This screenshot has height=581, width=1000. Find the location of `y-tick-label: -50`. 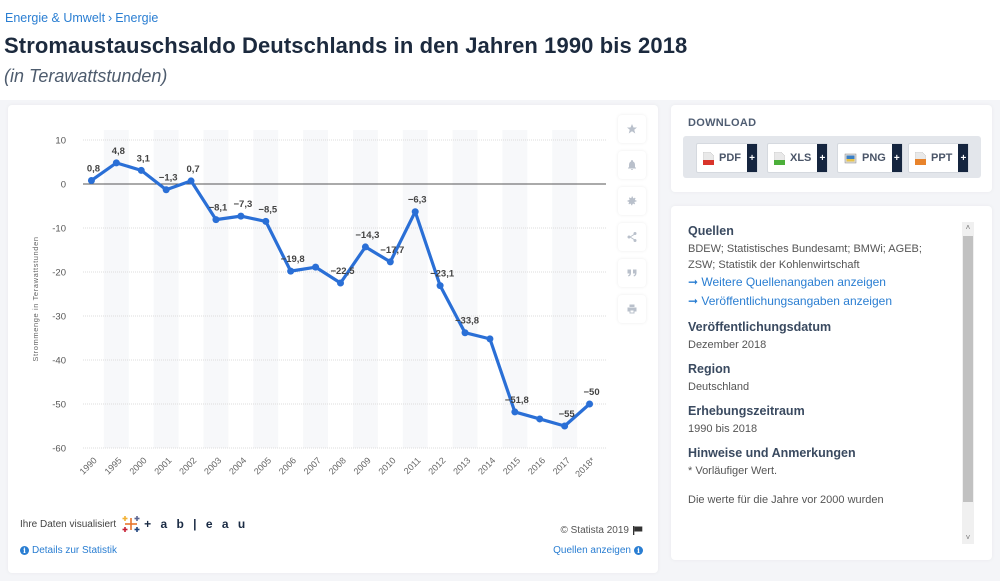

y-tick-label: -50 is located at coordinates (59, 405).